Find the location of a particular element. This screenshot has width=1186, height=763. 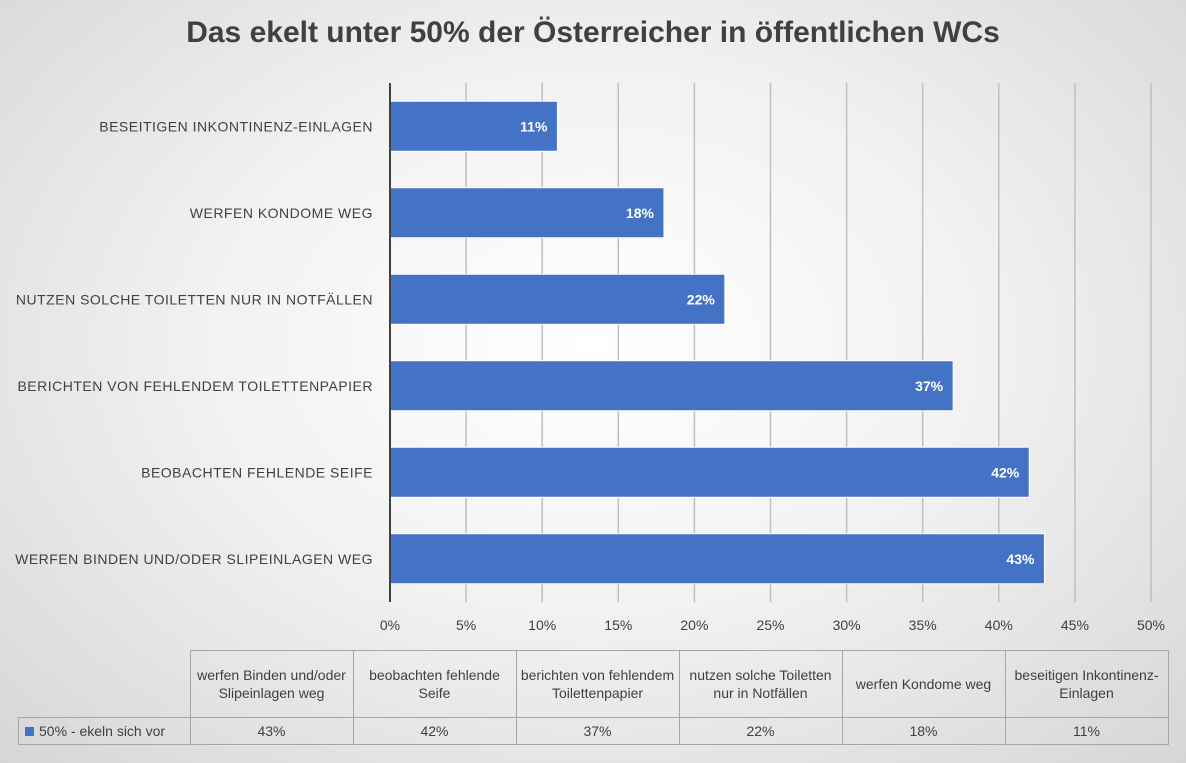

data-table-value: 11% is located at coordinates (1086, 731).